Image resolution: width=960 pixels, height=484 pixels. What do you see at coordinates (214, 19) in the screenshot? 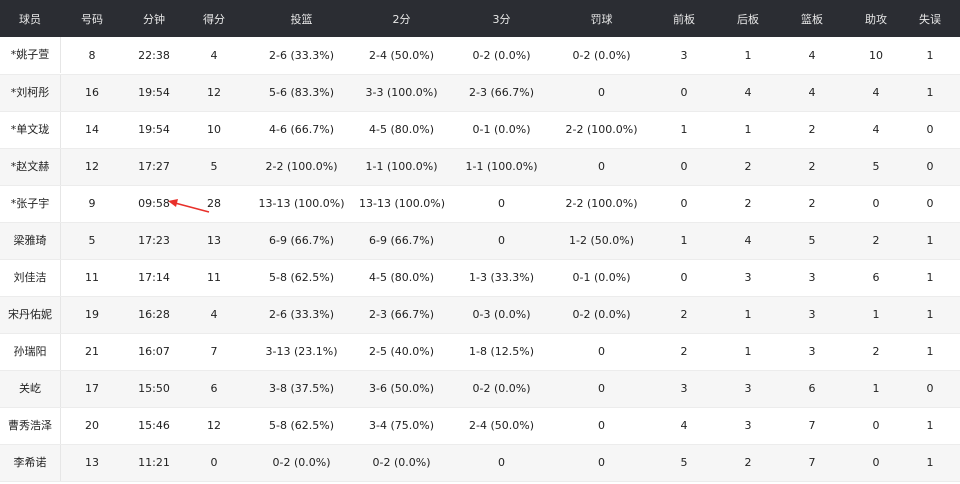
I see `column-header-points: 得分` at bounding box center [214, 19].